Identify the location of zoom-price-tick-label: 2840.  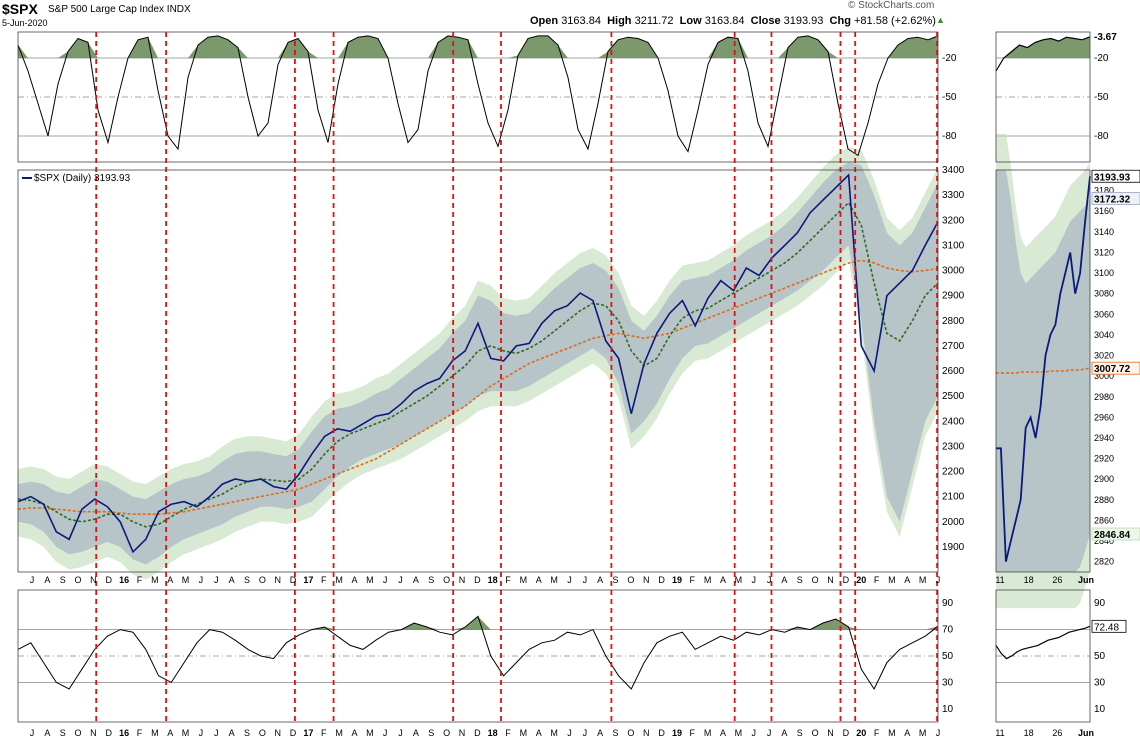
(1104, 541).